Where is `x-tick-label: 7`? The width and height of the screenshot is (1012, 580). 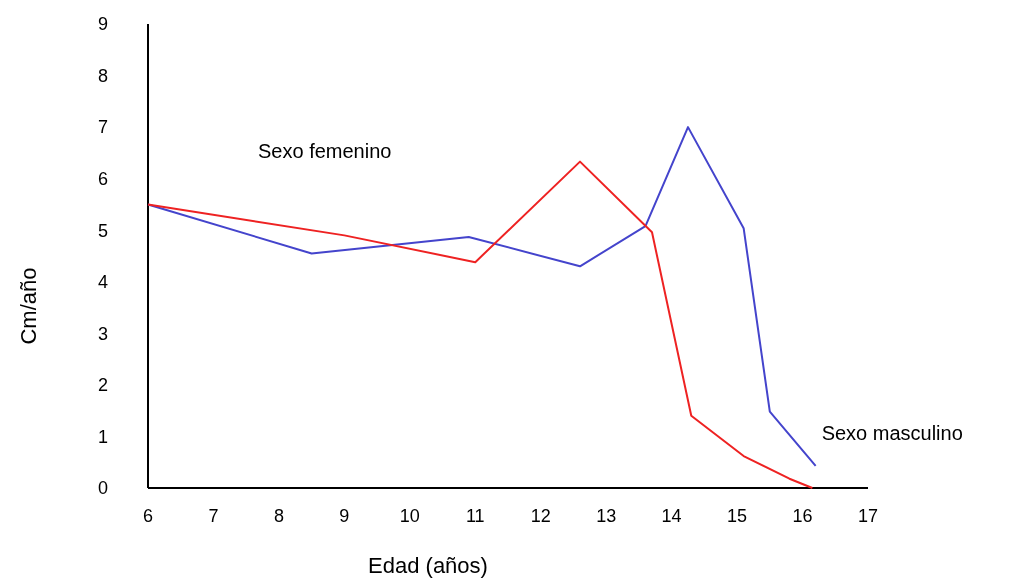 x-tick-label: 7 is located at coordinates (213, 516).